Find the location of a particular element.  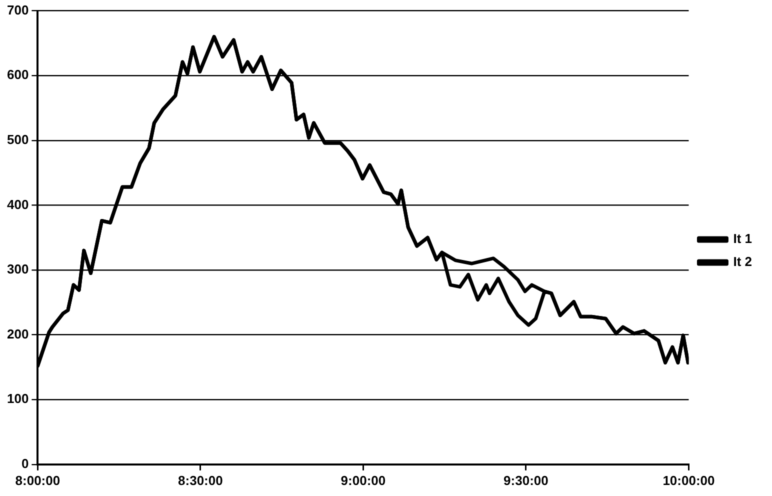

y-tick-label: 700 is located at coordinates (17, 10).